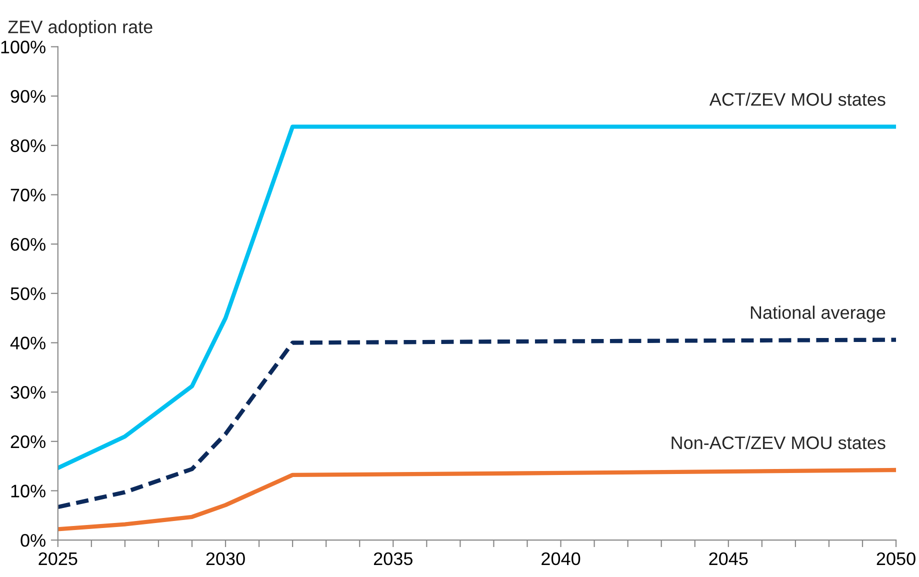 The width and height of the screenshot is (919, 577). What do you see at coordinates (393, 559) in the screenshot?
I see `x-tick-label: 2035` at bounding box center [393, 559].